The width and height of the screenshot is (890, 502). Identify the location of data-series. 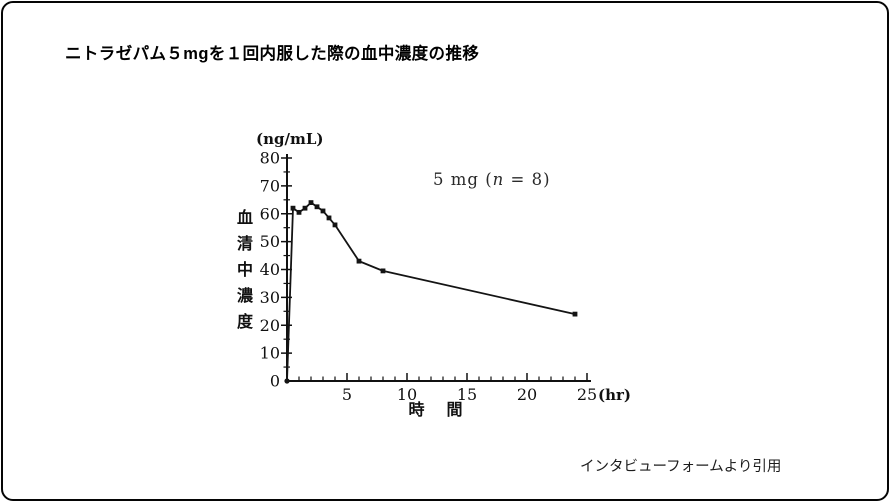
(431, 292).